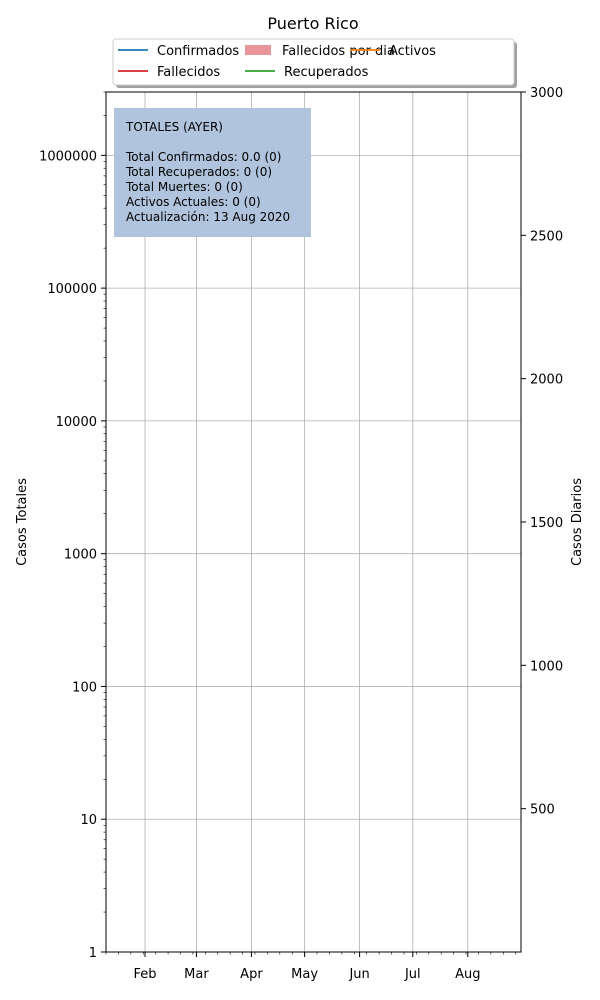 The width and height of the screenshot is (600, 1000). I want to click on totals-annotation-line: Total Recuperados: 0 (0), so click(198, 172).